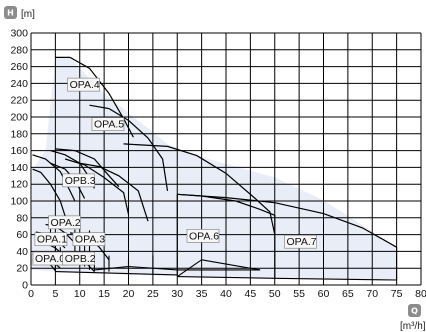 The height and width of the screenshot is (332, 426). I want to click on y-axis-letter-badge, so click(10, 12).